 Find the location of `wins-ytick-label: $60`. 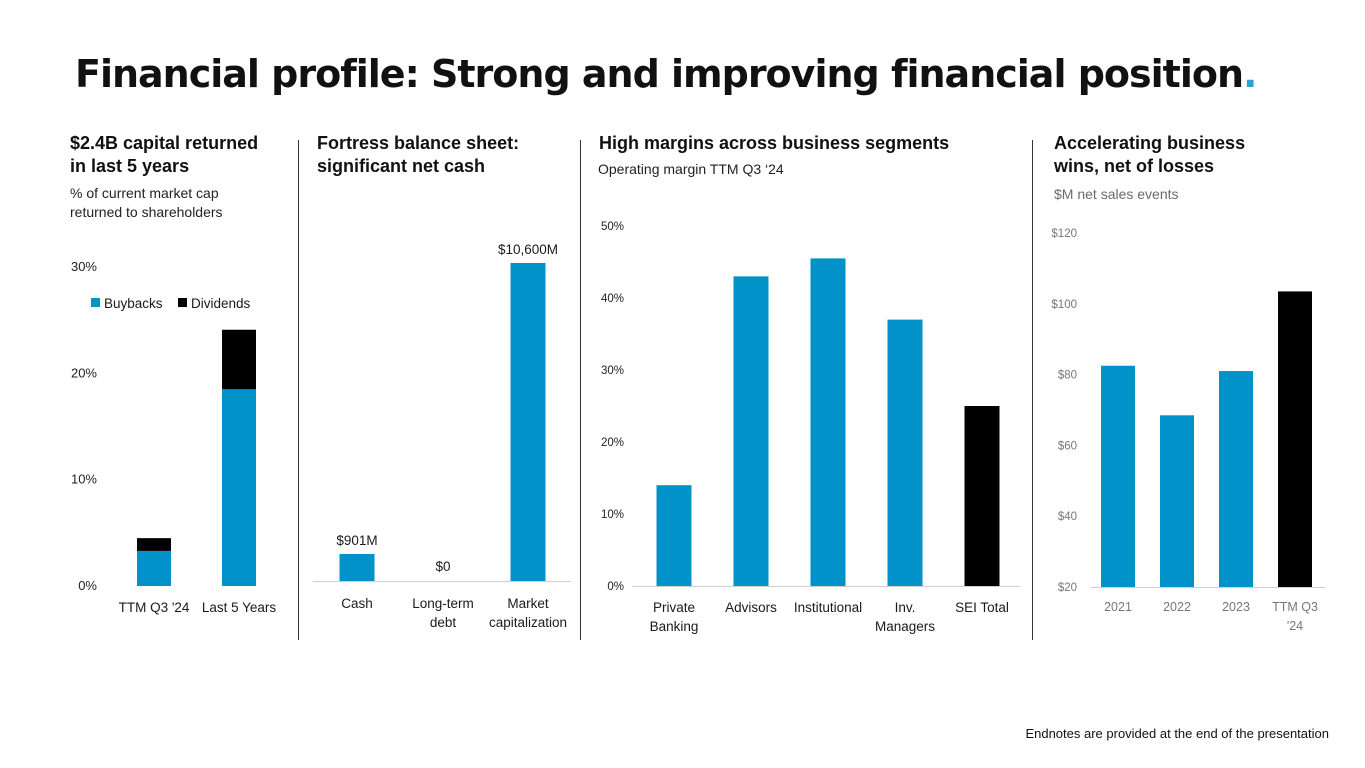

wins-ytick-label: $60 is located at coordinates (1067, 446).